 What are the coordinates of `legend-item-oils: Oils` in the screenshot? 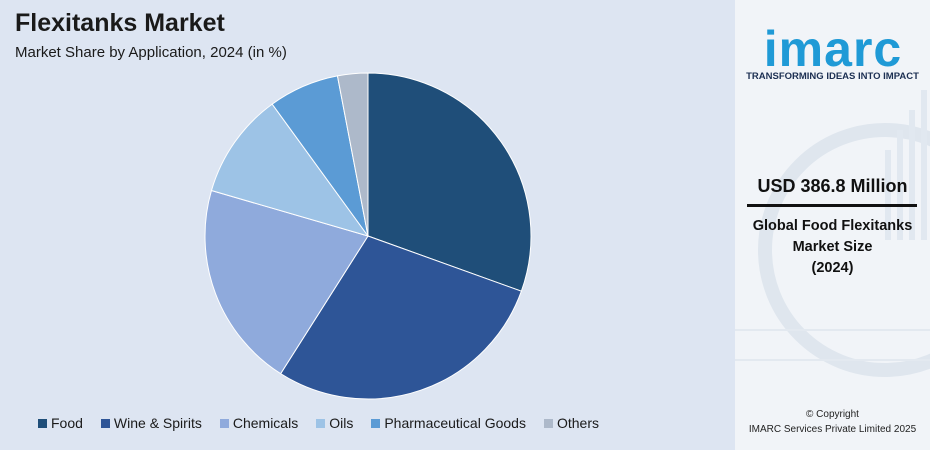 It's located at (334, 423).